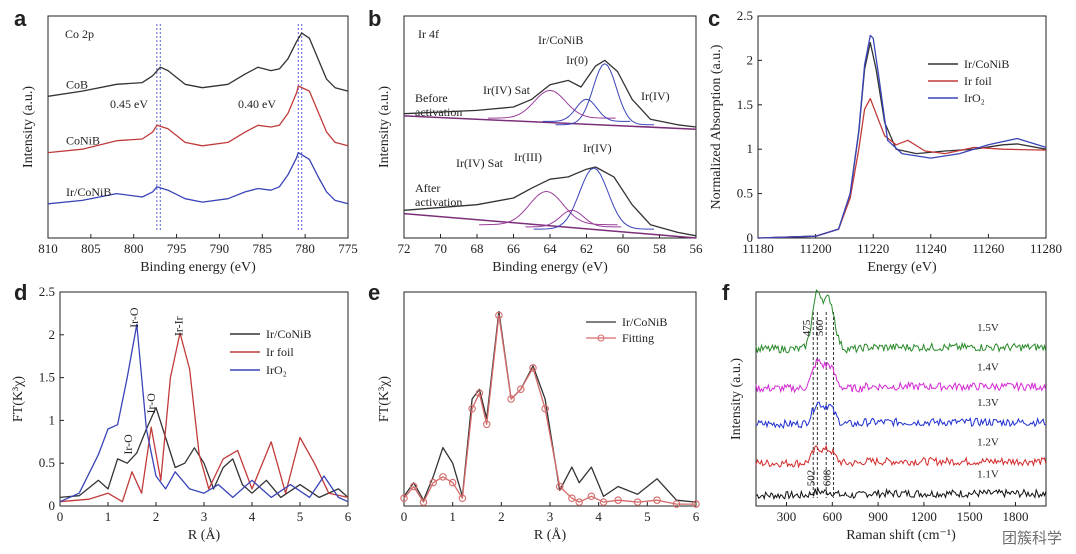  I want to click on x-tick-label: 775, so click(348, 248).